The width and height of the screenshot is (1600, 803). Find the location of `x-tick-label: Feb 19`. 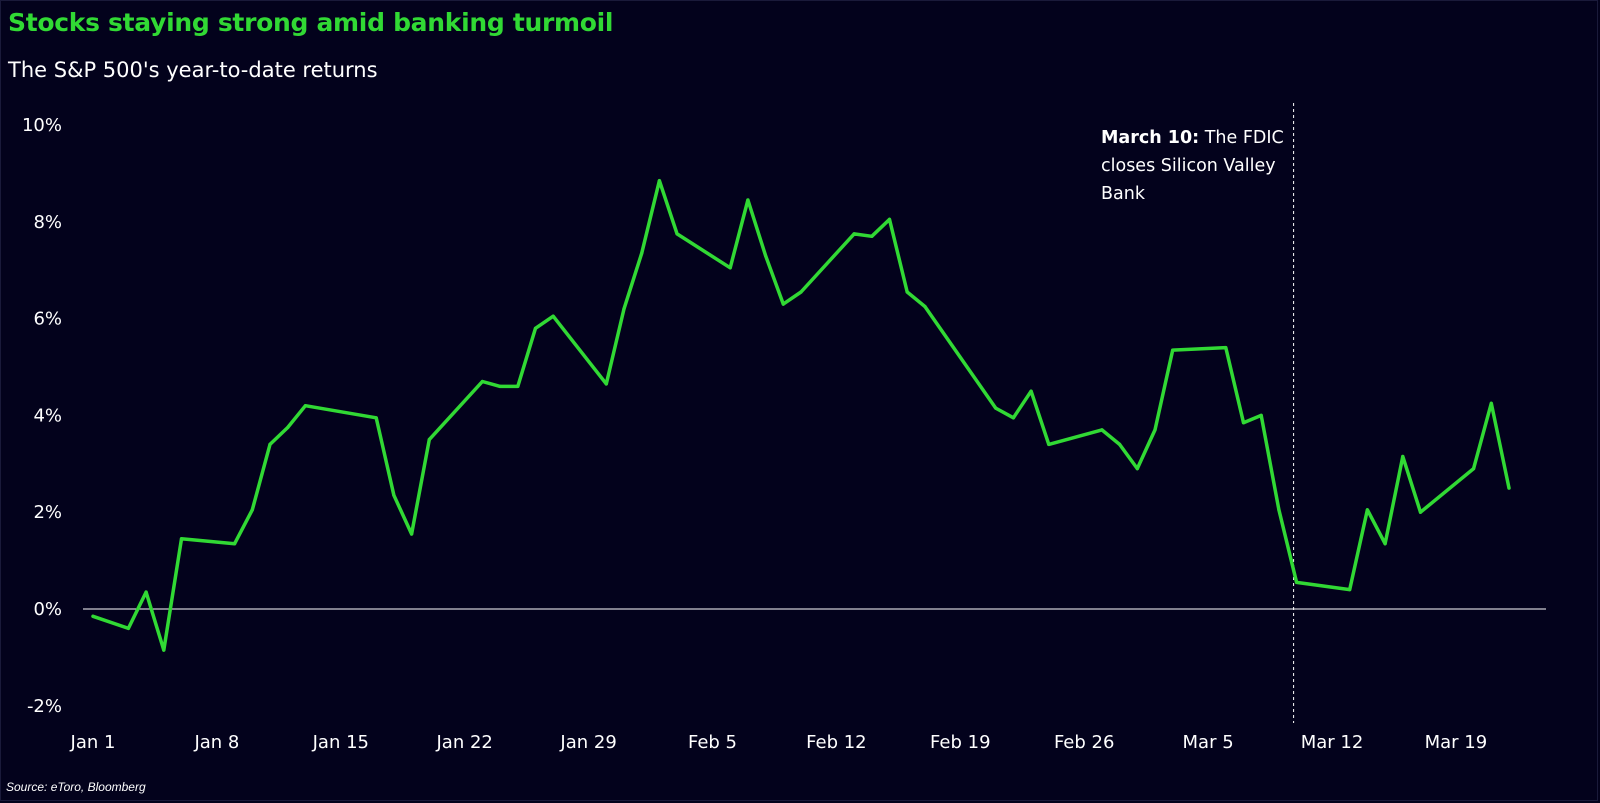

x-tick-label: Feb 19 is located at coordinates (960, 742).